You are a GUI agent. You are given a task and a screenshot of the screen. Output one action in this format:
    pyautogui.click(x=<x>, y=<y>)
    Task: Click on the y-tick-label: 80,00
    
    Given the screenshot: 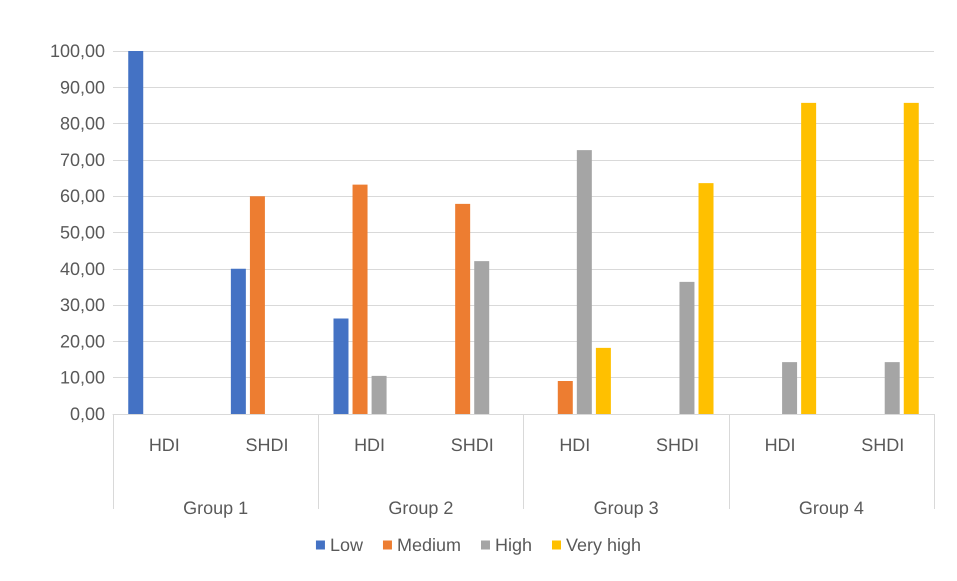 What is the action you would take?
    pyautogui.click(x=82, y=124)
    